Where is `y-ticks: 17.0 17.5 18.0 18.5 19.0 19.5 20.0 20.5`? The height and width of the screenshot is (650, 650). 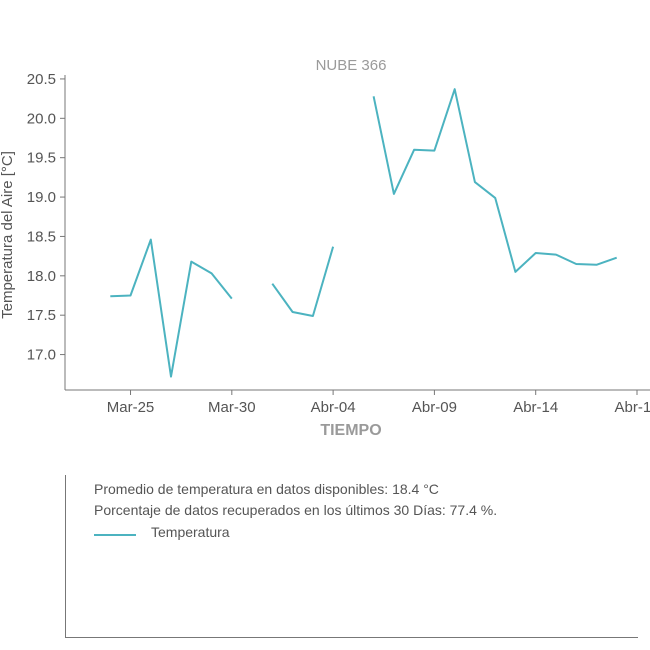
y-ticks: 17.0 17.5 18.0 18.5 19.0 19.5 20.0 20.5 is located at coordinates (46, 217).